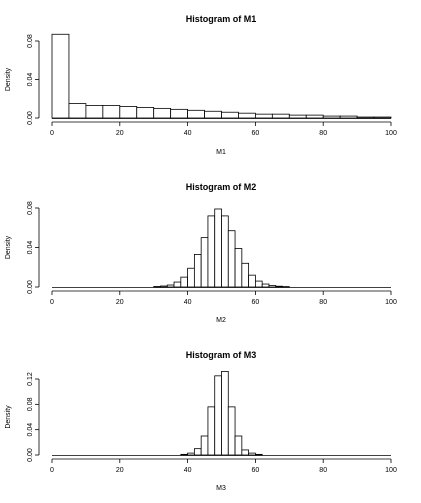  What do you see at coordinates (221, 187) in the screenshot?
I see `panel-title: Histogram of M2` at bounding box center [221, 187].